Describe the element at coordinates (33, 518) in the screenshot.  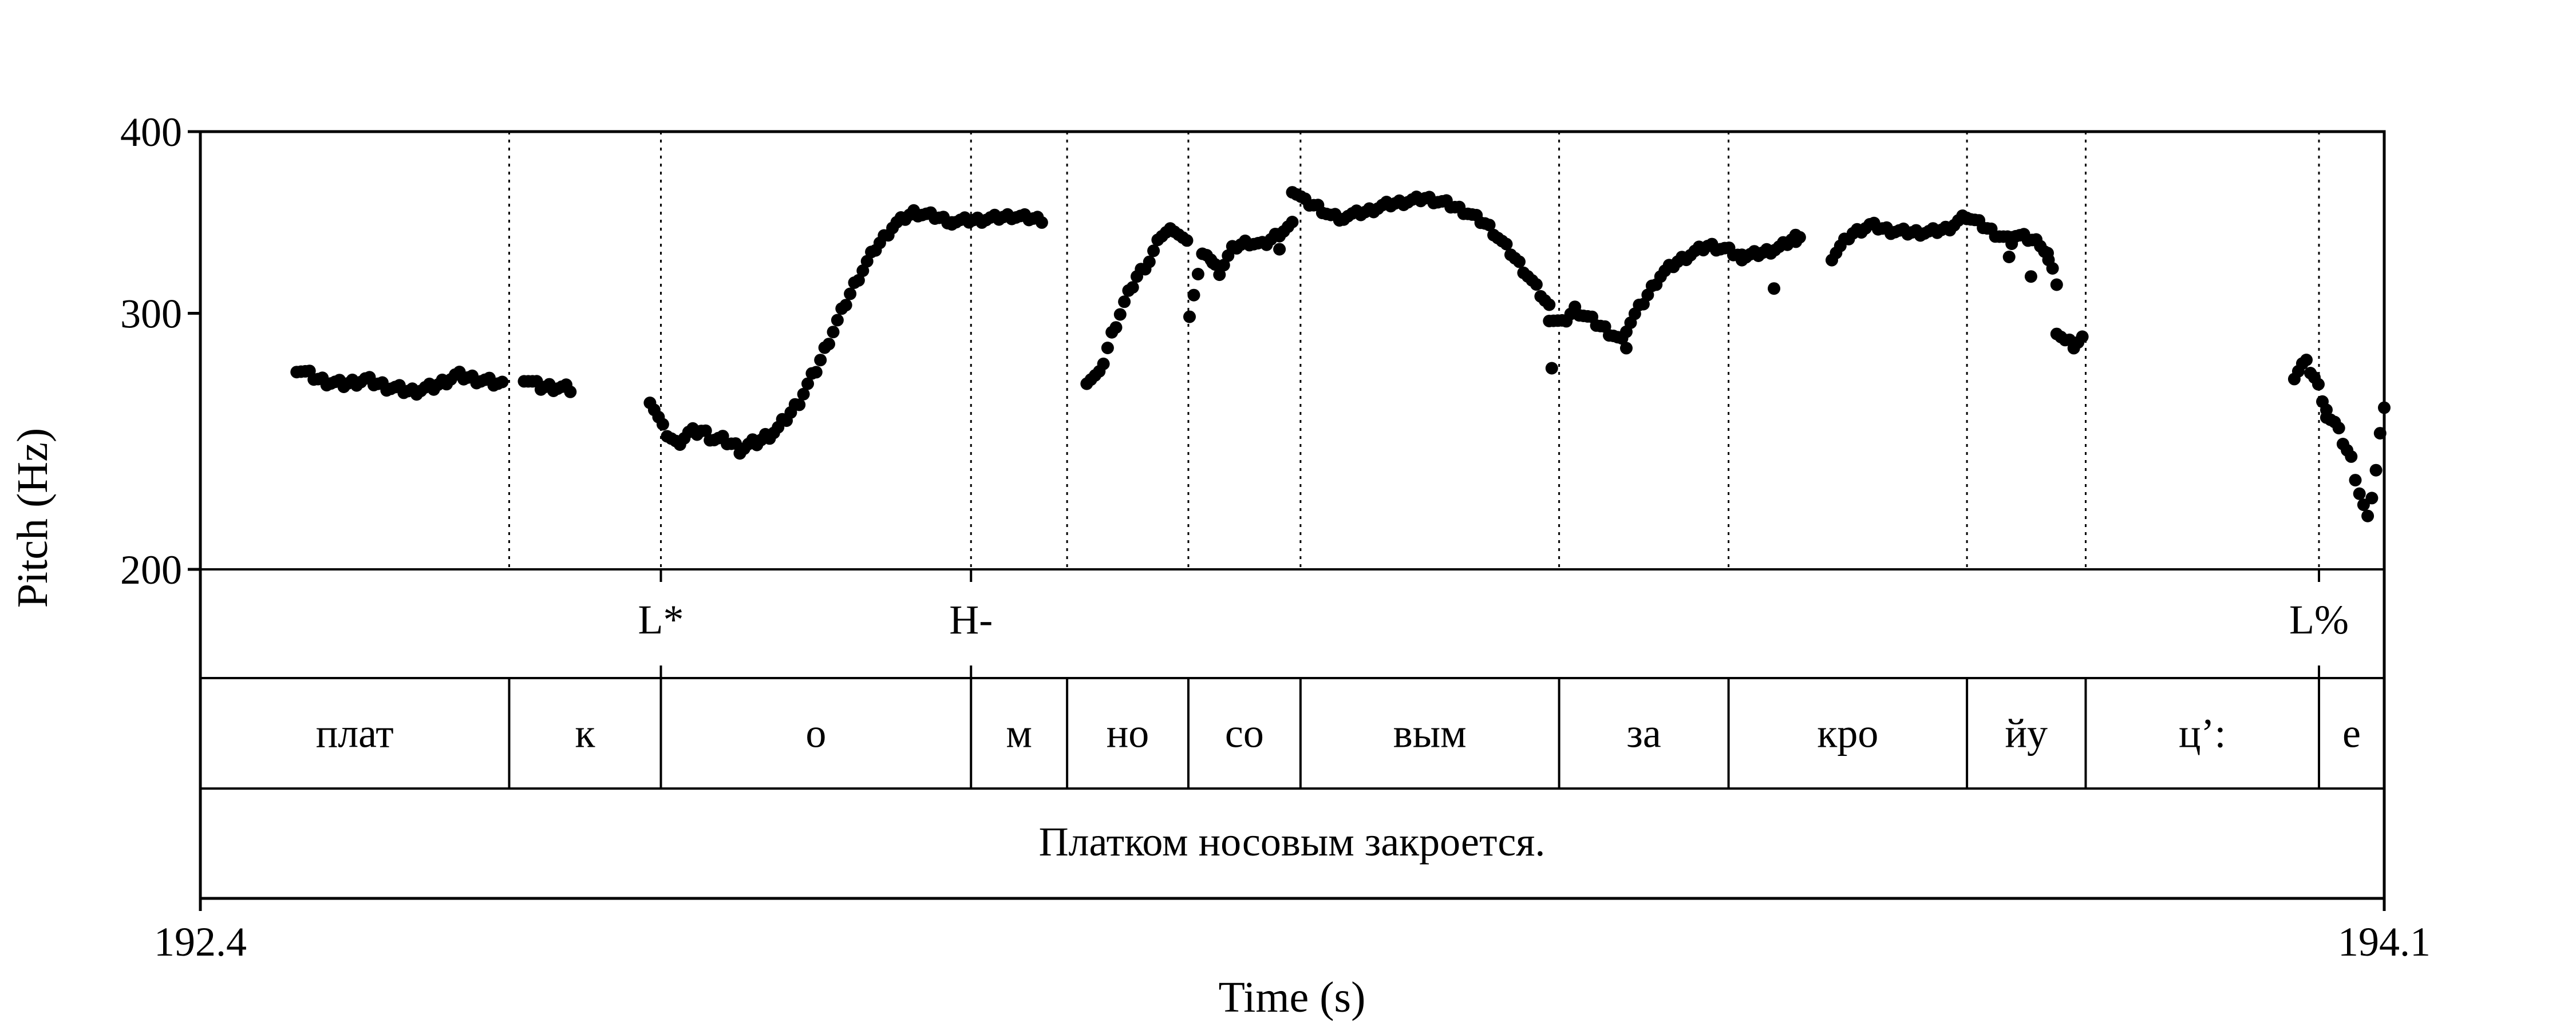
I see `y-axis-label: Pitch (Hz)` at that location.